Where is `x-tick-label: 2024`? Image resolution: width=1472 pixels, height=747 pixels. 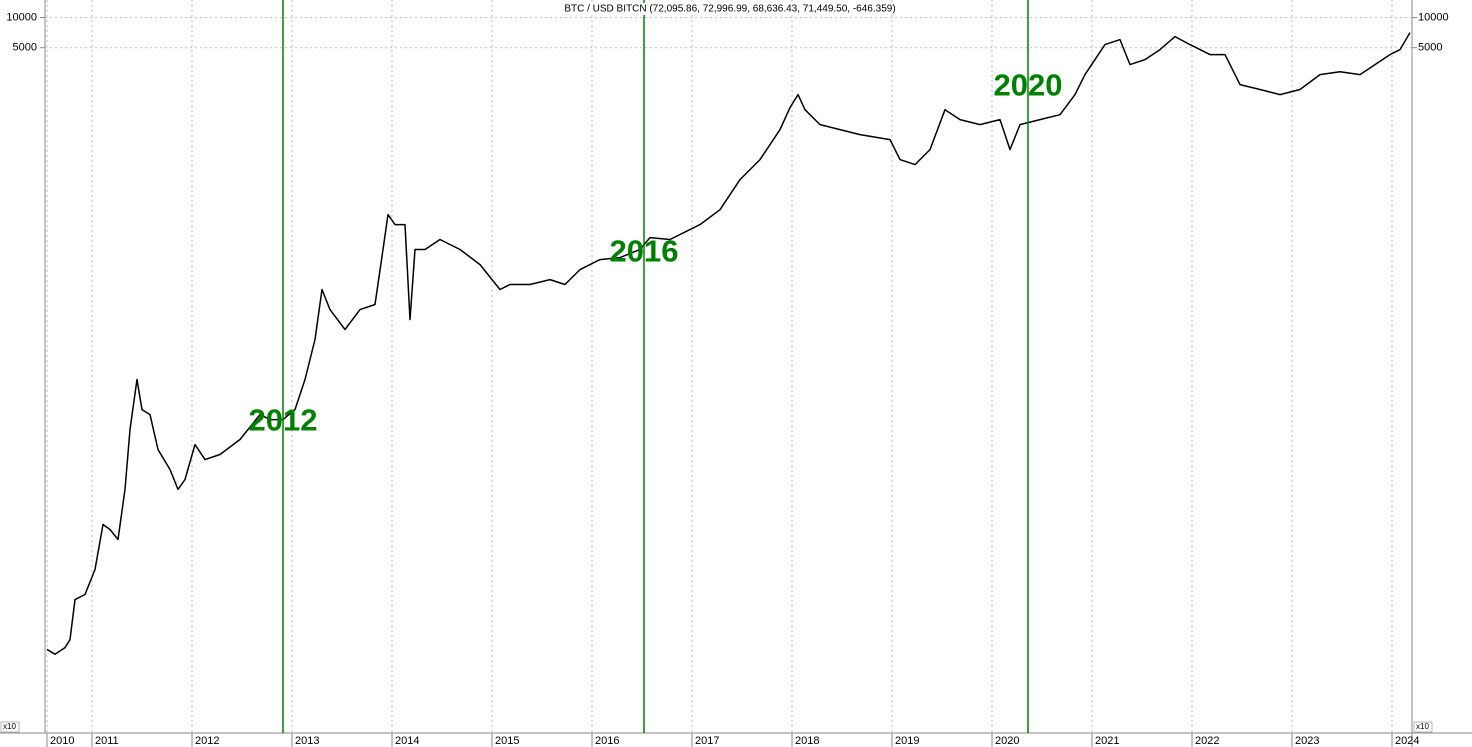
x-tick-label: 2024 is located at coordinates (1407, 741).